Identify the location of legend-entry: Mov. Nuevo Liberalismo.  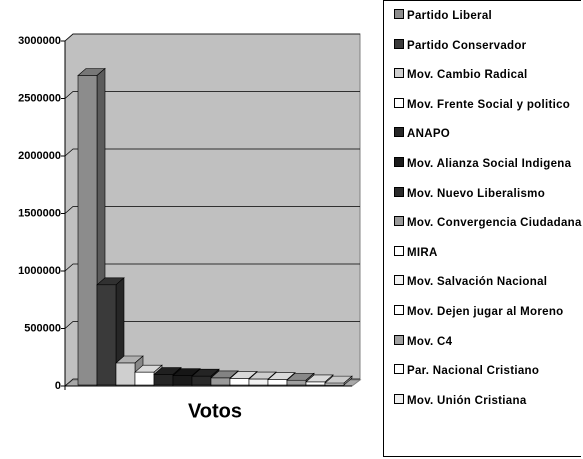
(488, 193).